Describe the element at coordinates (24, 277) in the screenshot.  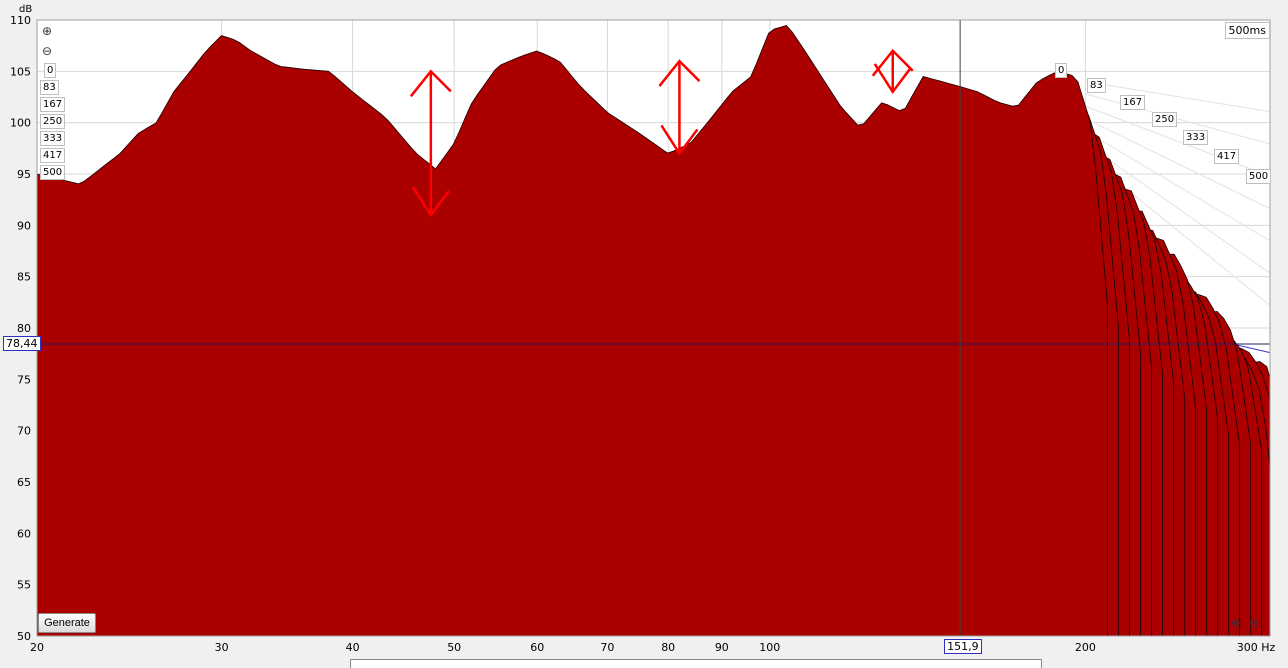
I see `y-tick-label: 85` at that location.